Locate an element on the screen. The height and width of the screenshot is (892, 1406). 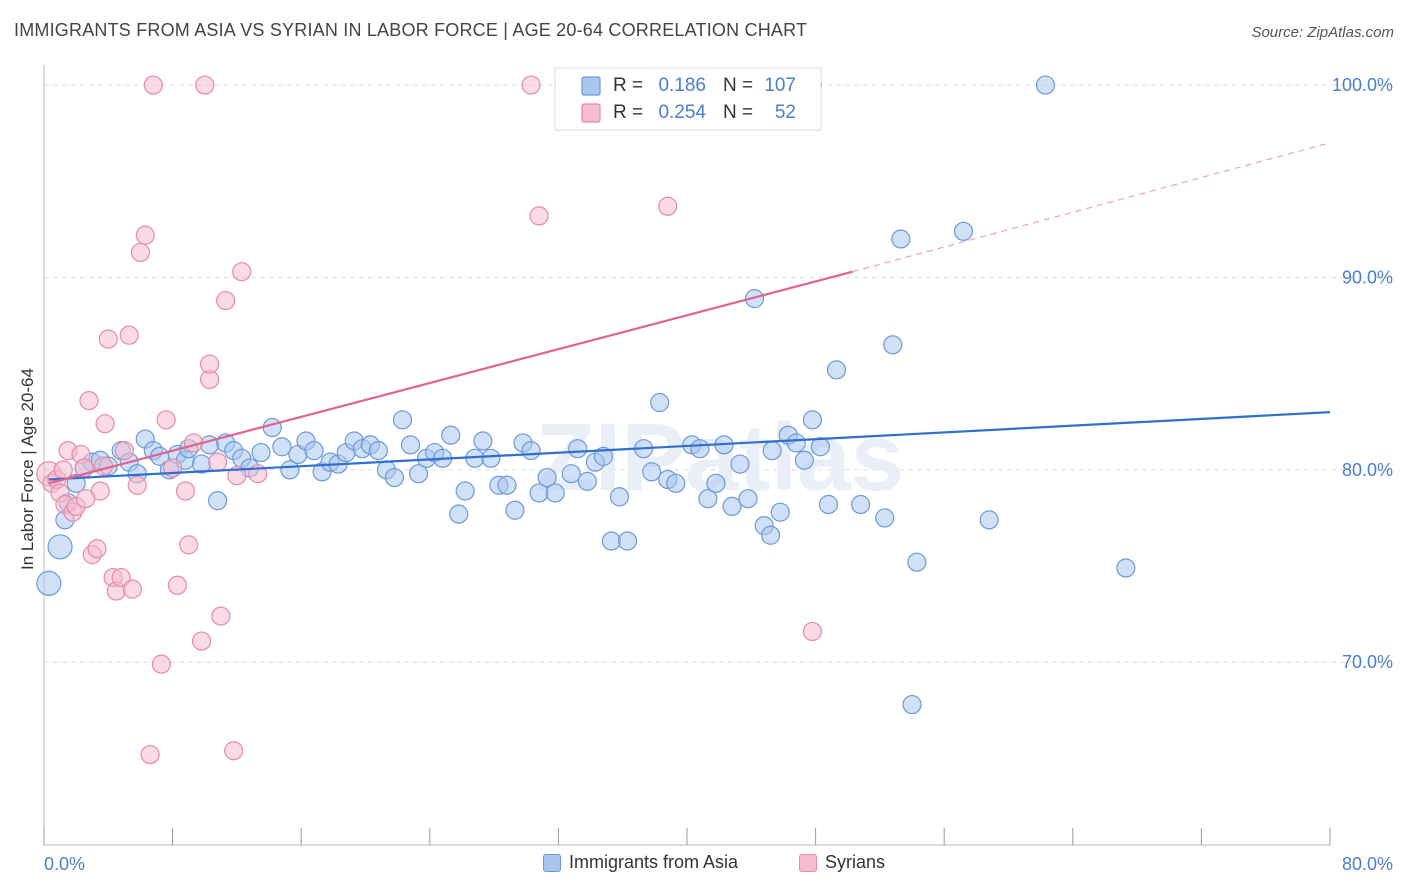
stats-r-value: 0.186 is located at coordinates (682, 85).